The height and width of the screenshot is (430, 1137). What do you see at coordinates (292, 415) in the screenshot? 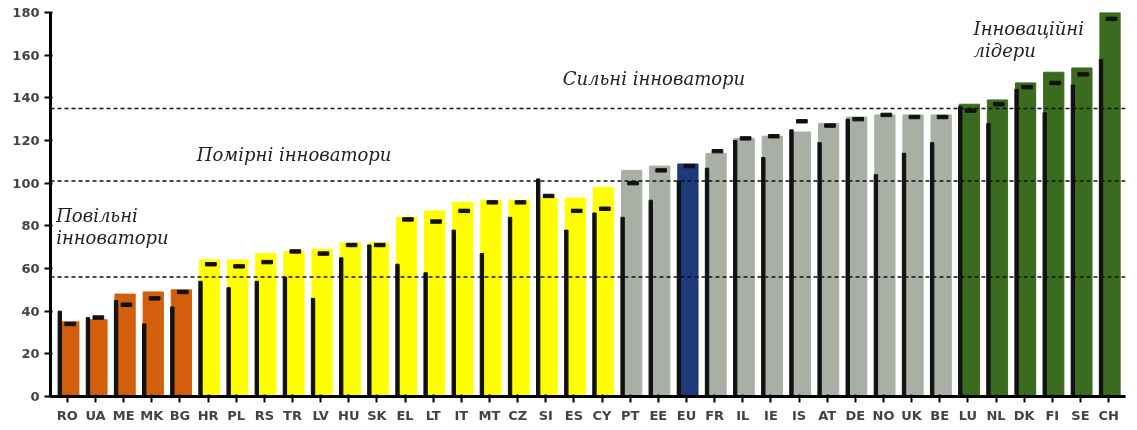
I see `x-tick-label: TR` at bounding box center [292, 415].